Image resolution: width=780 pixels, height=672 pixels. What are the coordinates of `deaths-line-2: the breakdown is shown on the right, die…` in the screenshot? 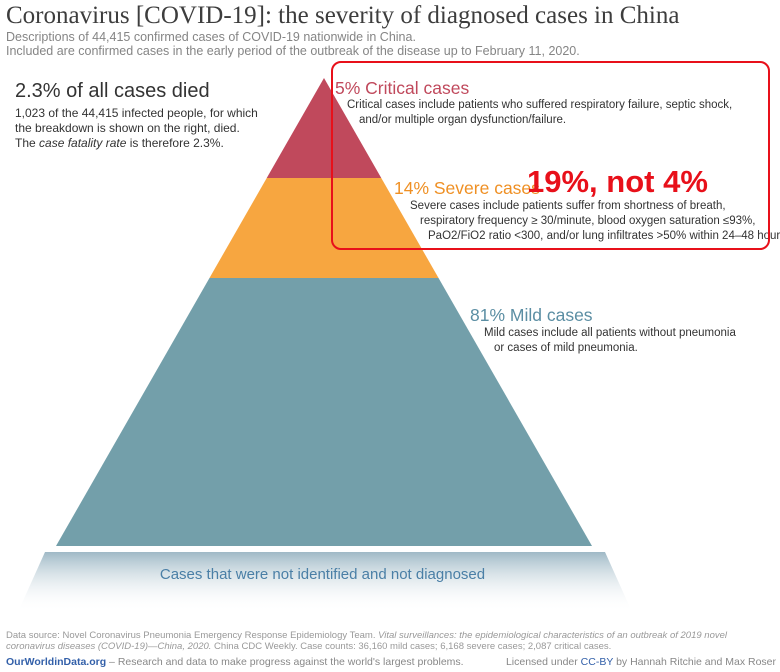 It's located at (127, 128).